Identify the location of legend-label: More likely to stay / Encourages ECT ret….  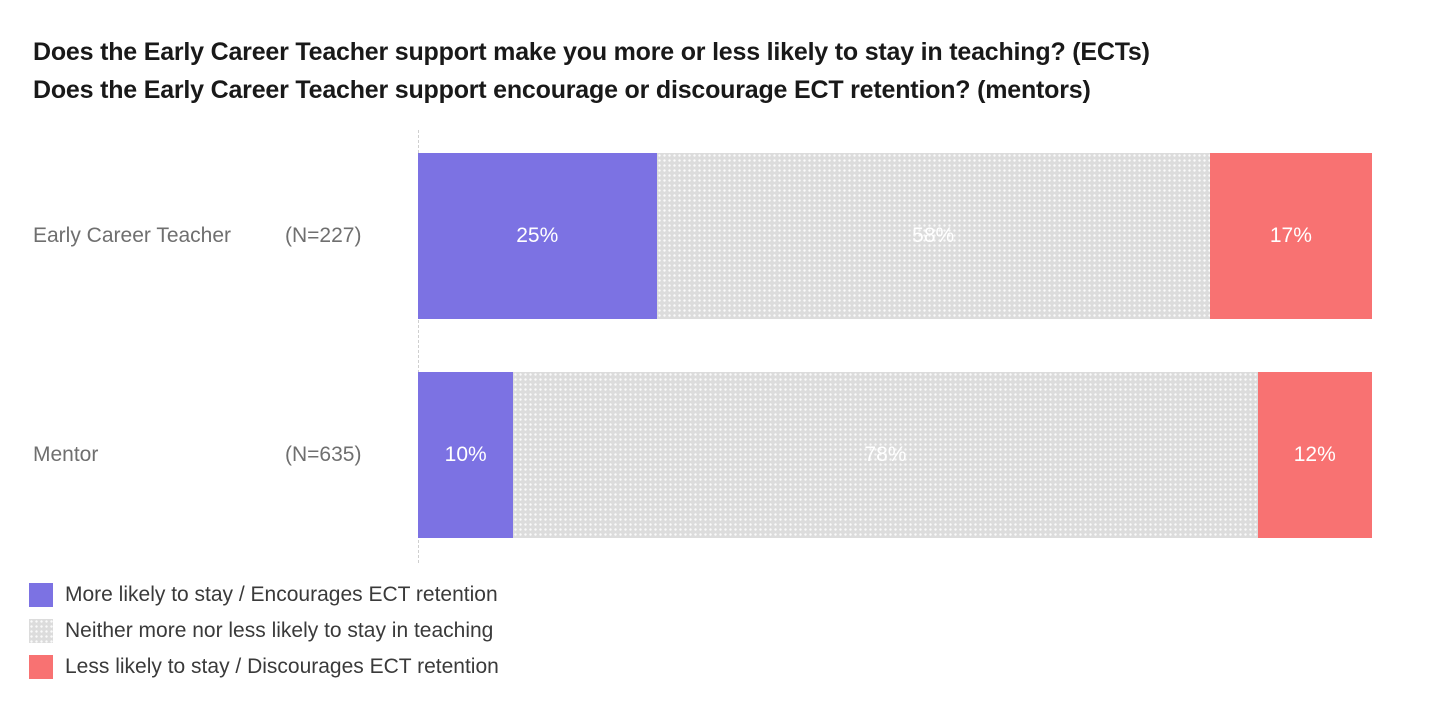
(281, 594).